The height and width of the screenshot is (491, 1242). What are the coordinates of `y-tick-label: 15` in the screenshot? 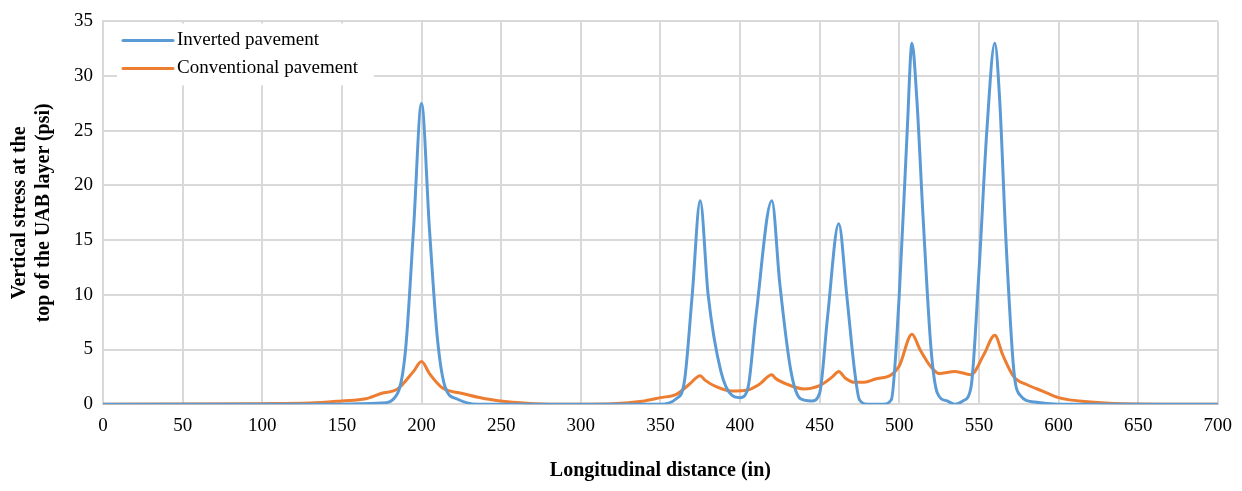 It's located at (83, 239).